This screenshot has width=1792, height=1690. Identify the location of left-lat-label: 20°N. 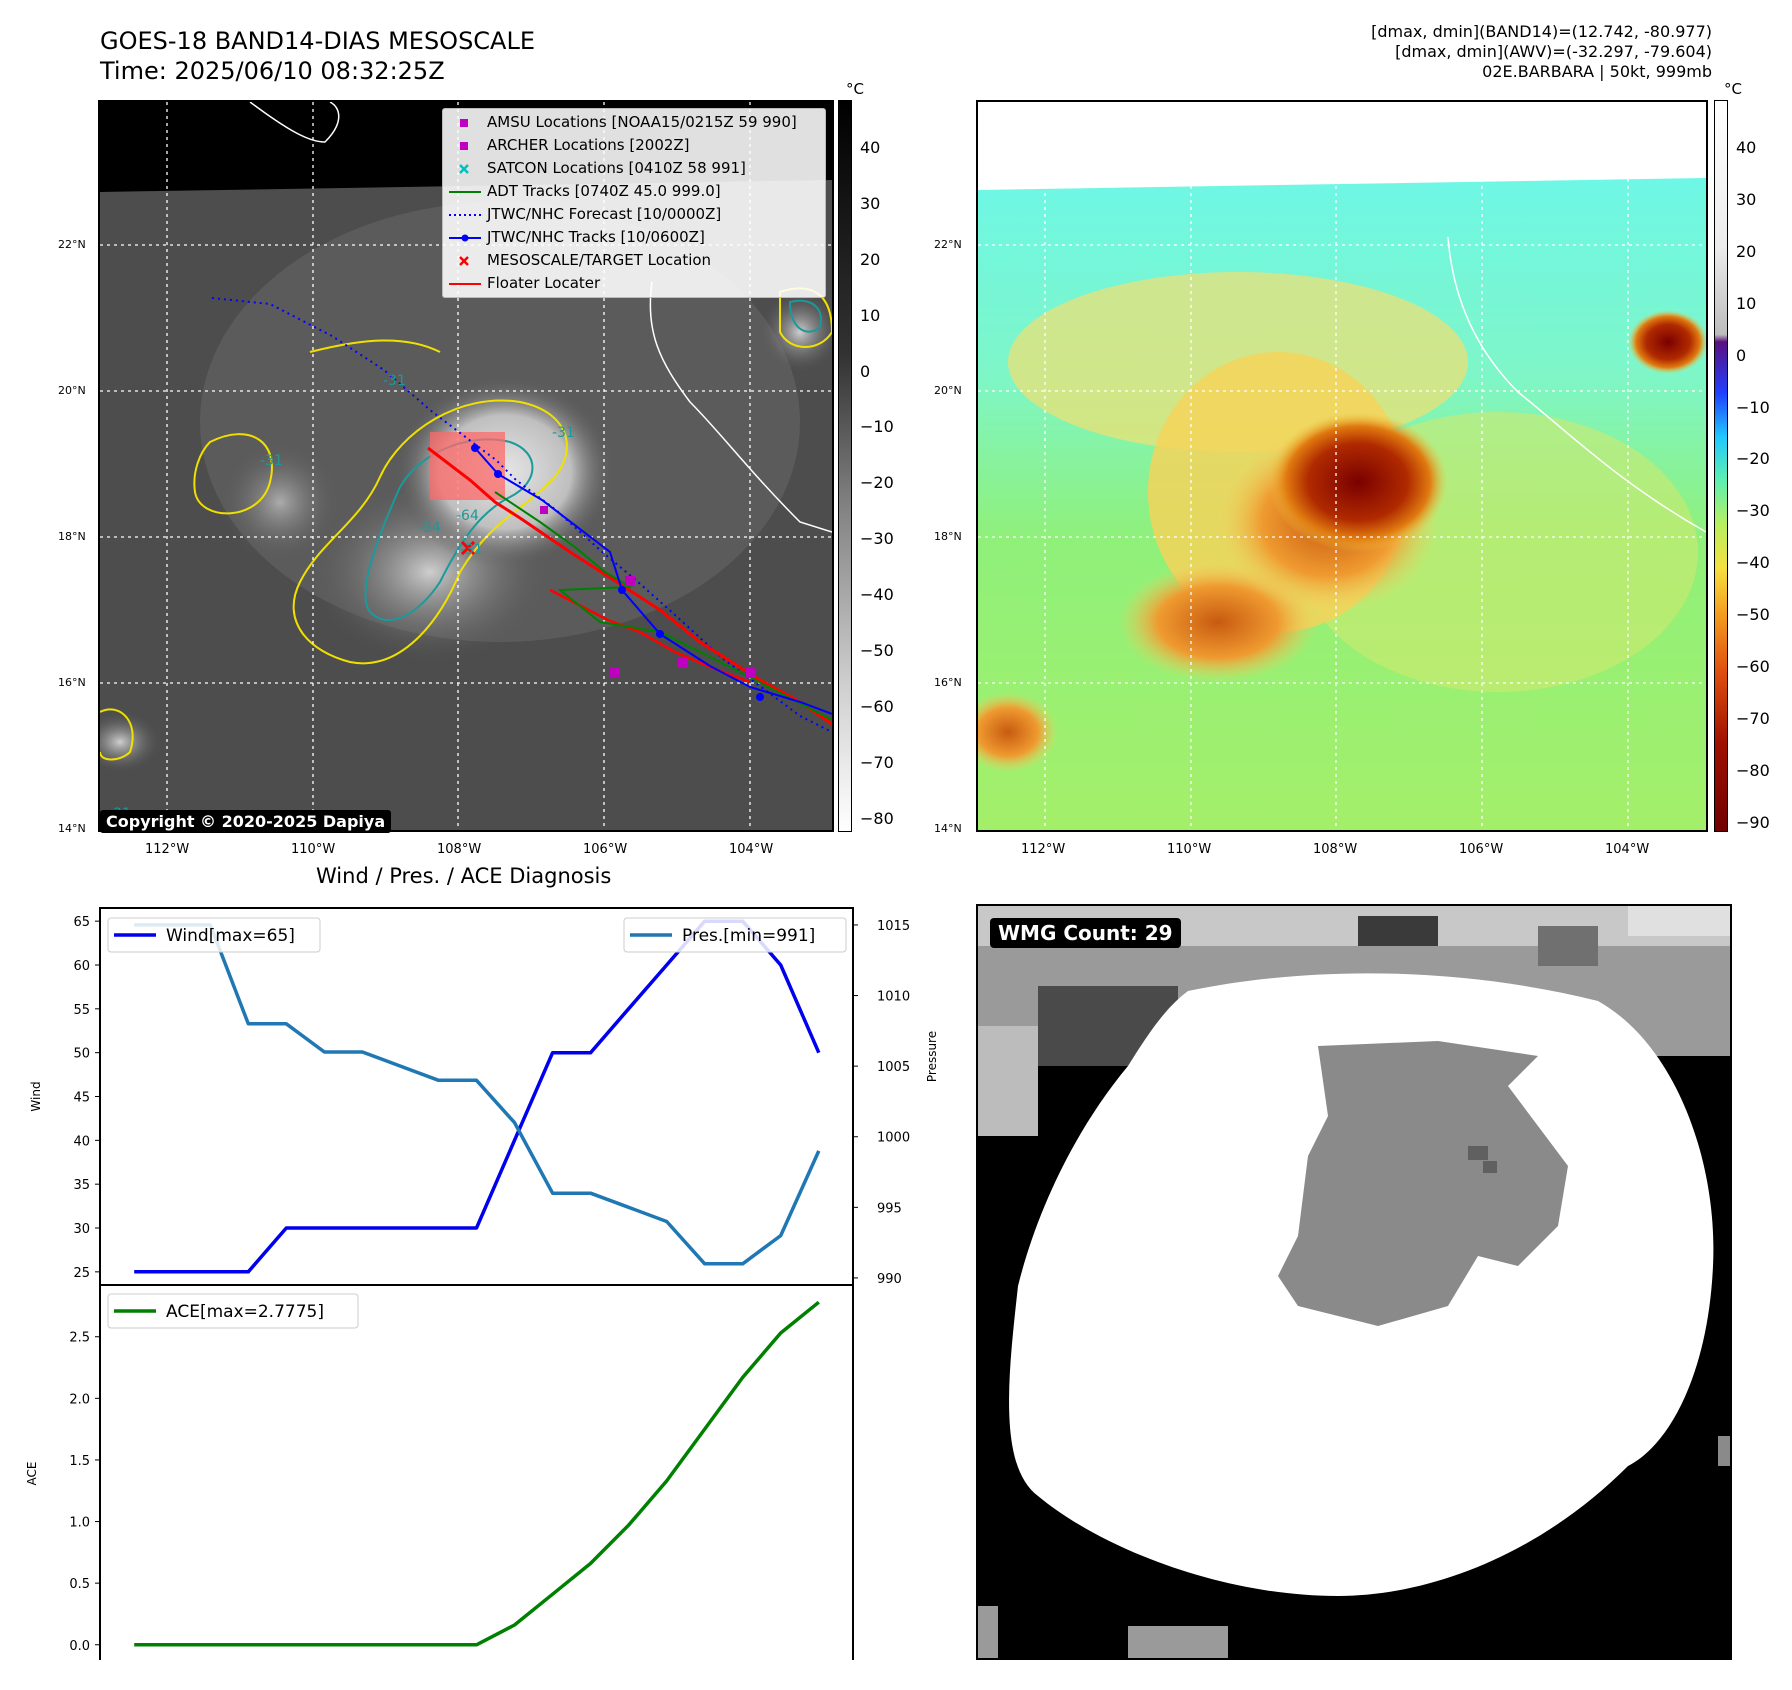
(72, 390).